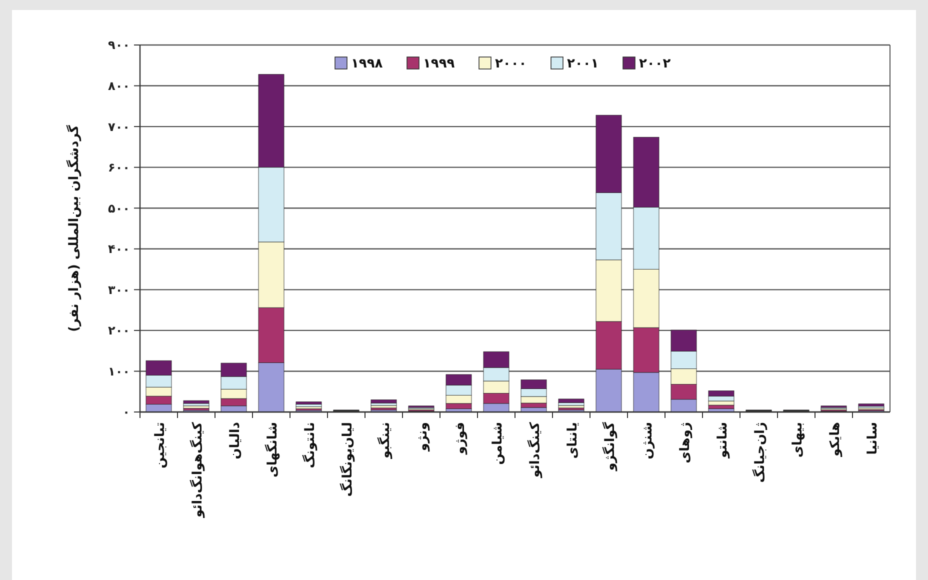  I want to click on x-tick-label: بیهای, so click(798, 440).